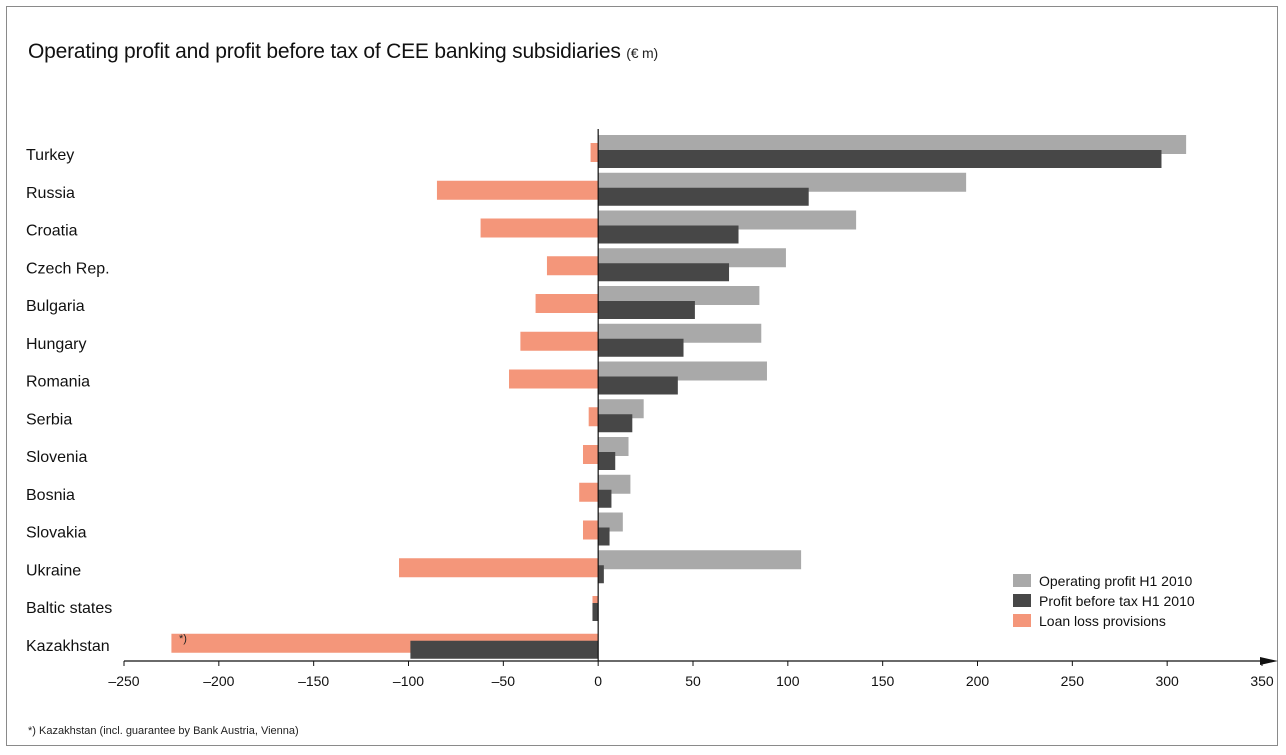 The width and height of the screenshot is (1286, 755). I want to click on category-label: Slovakia, so click(56, 533).